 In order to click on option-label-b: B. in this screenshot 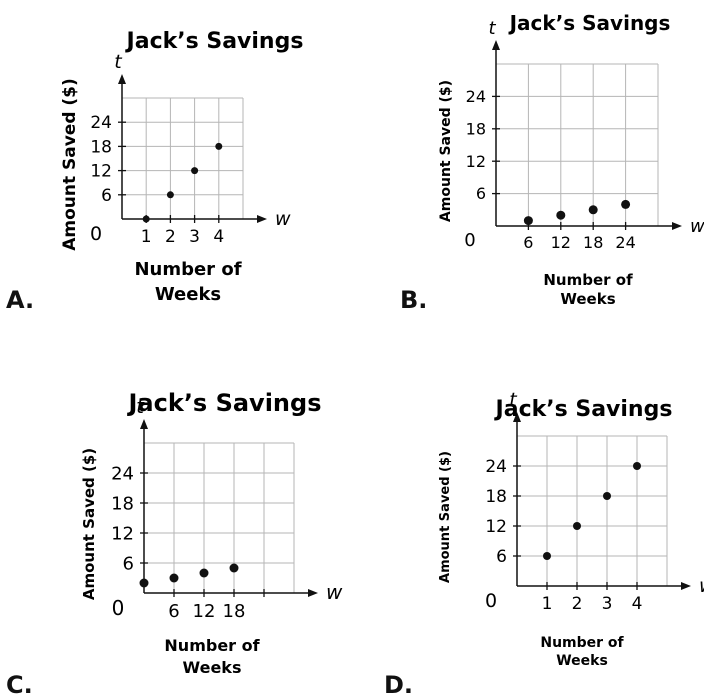, I will do `click(414, 300)`.